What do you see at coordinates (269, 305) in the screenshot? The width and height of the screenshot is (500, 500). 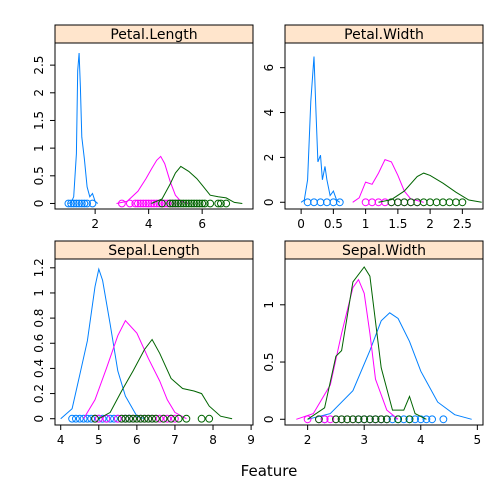 I see `y-tick-label: 1` at bounding box center [269, 305].